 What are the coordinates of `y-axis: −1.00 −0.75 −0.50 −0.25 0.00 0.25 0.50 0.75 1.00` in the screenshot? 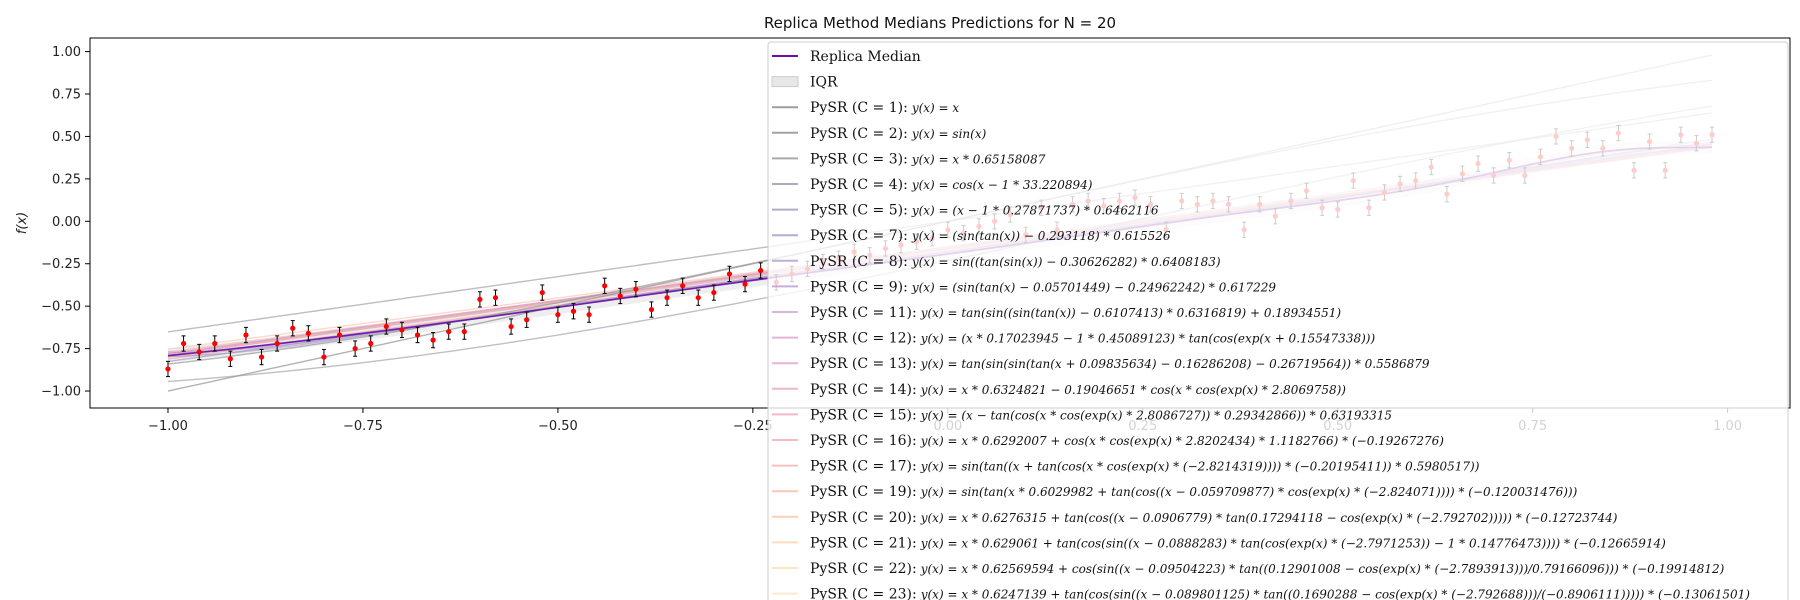 It's located at (65, 222).